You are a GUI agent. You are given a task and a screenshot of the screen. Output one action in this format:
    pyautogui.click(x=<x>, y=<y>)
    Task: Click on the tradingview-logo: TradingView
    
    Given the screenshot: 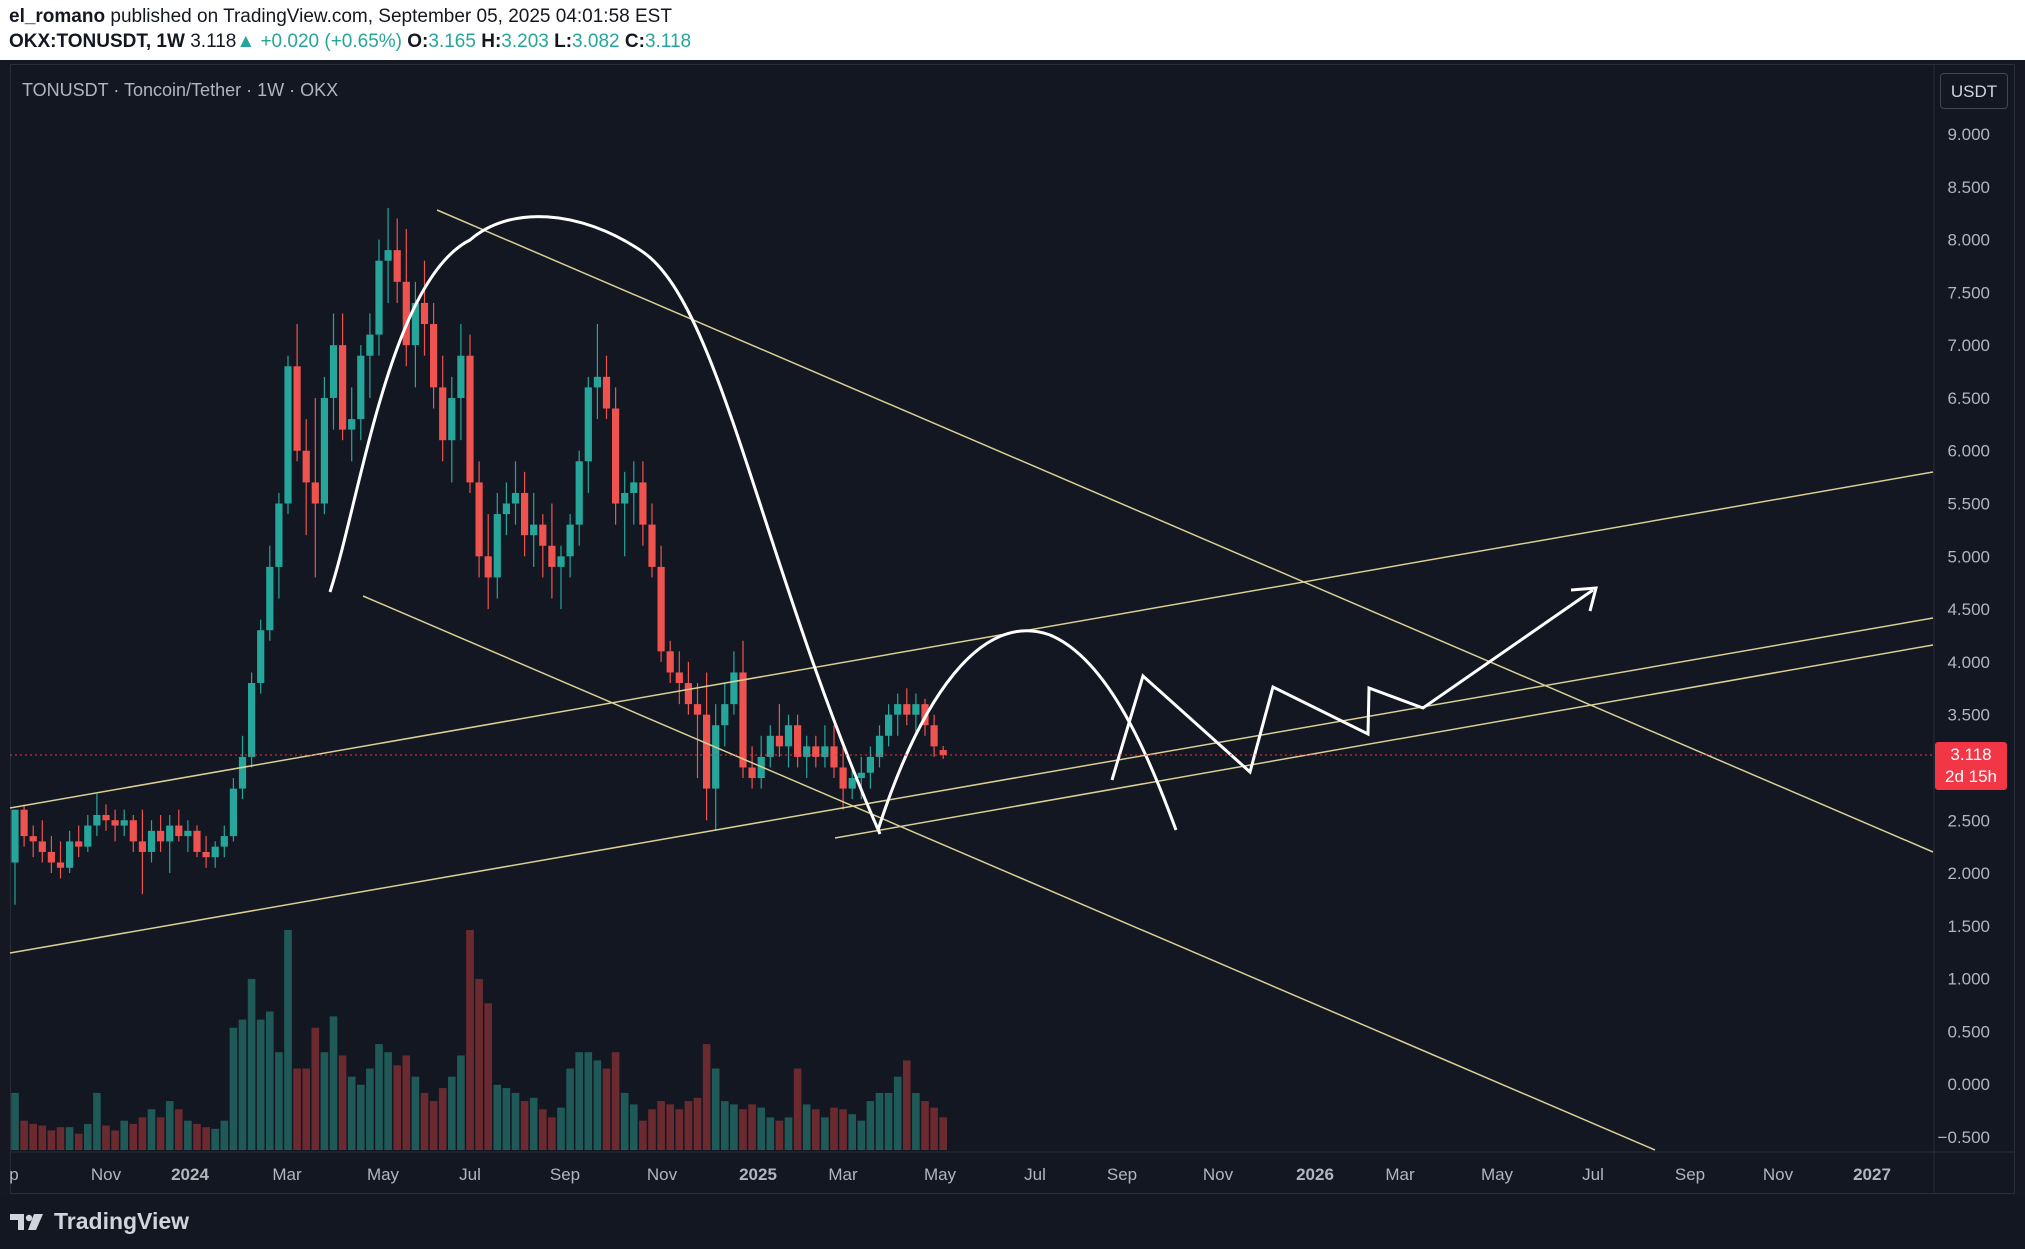 What is the action you would take?
    pyautogui.click(x=99, y=1221)
    